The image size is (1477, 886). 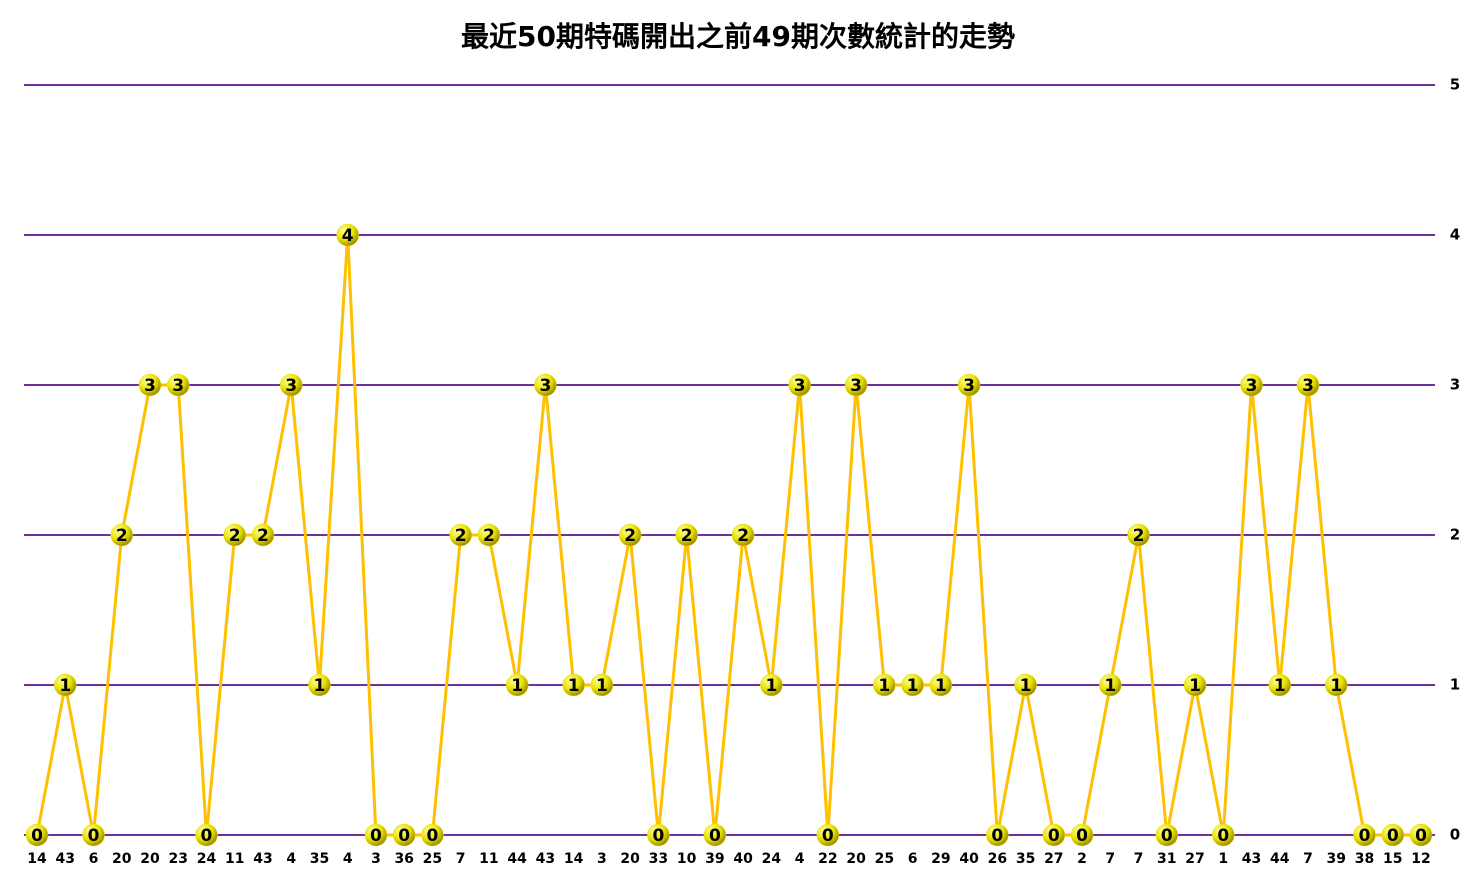 What do you see at coordinates (1455, 685) in the screenshot?
I see `y-tick-label: 1` at bounding box center [1455, 685].